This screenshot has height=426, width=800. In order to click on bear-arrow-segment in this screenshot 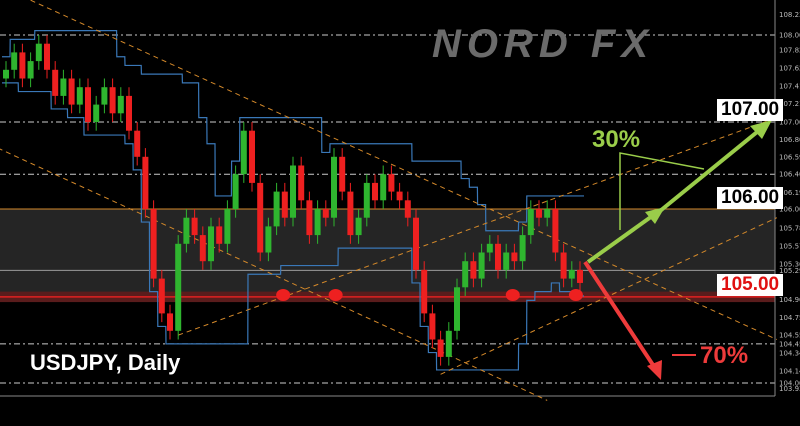, I will do `click(620, 315)`.